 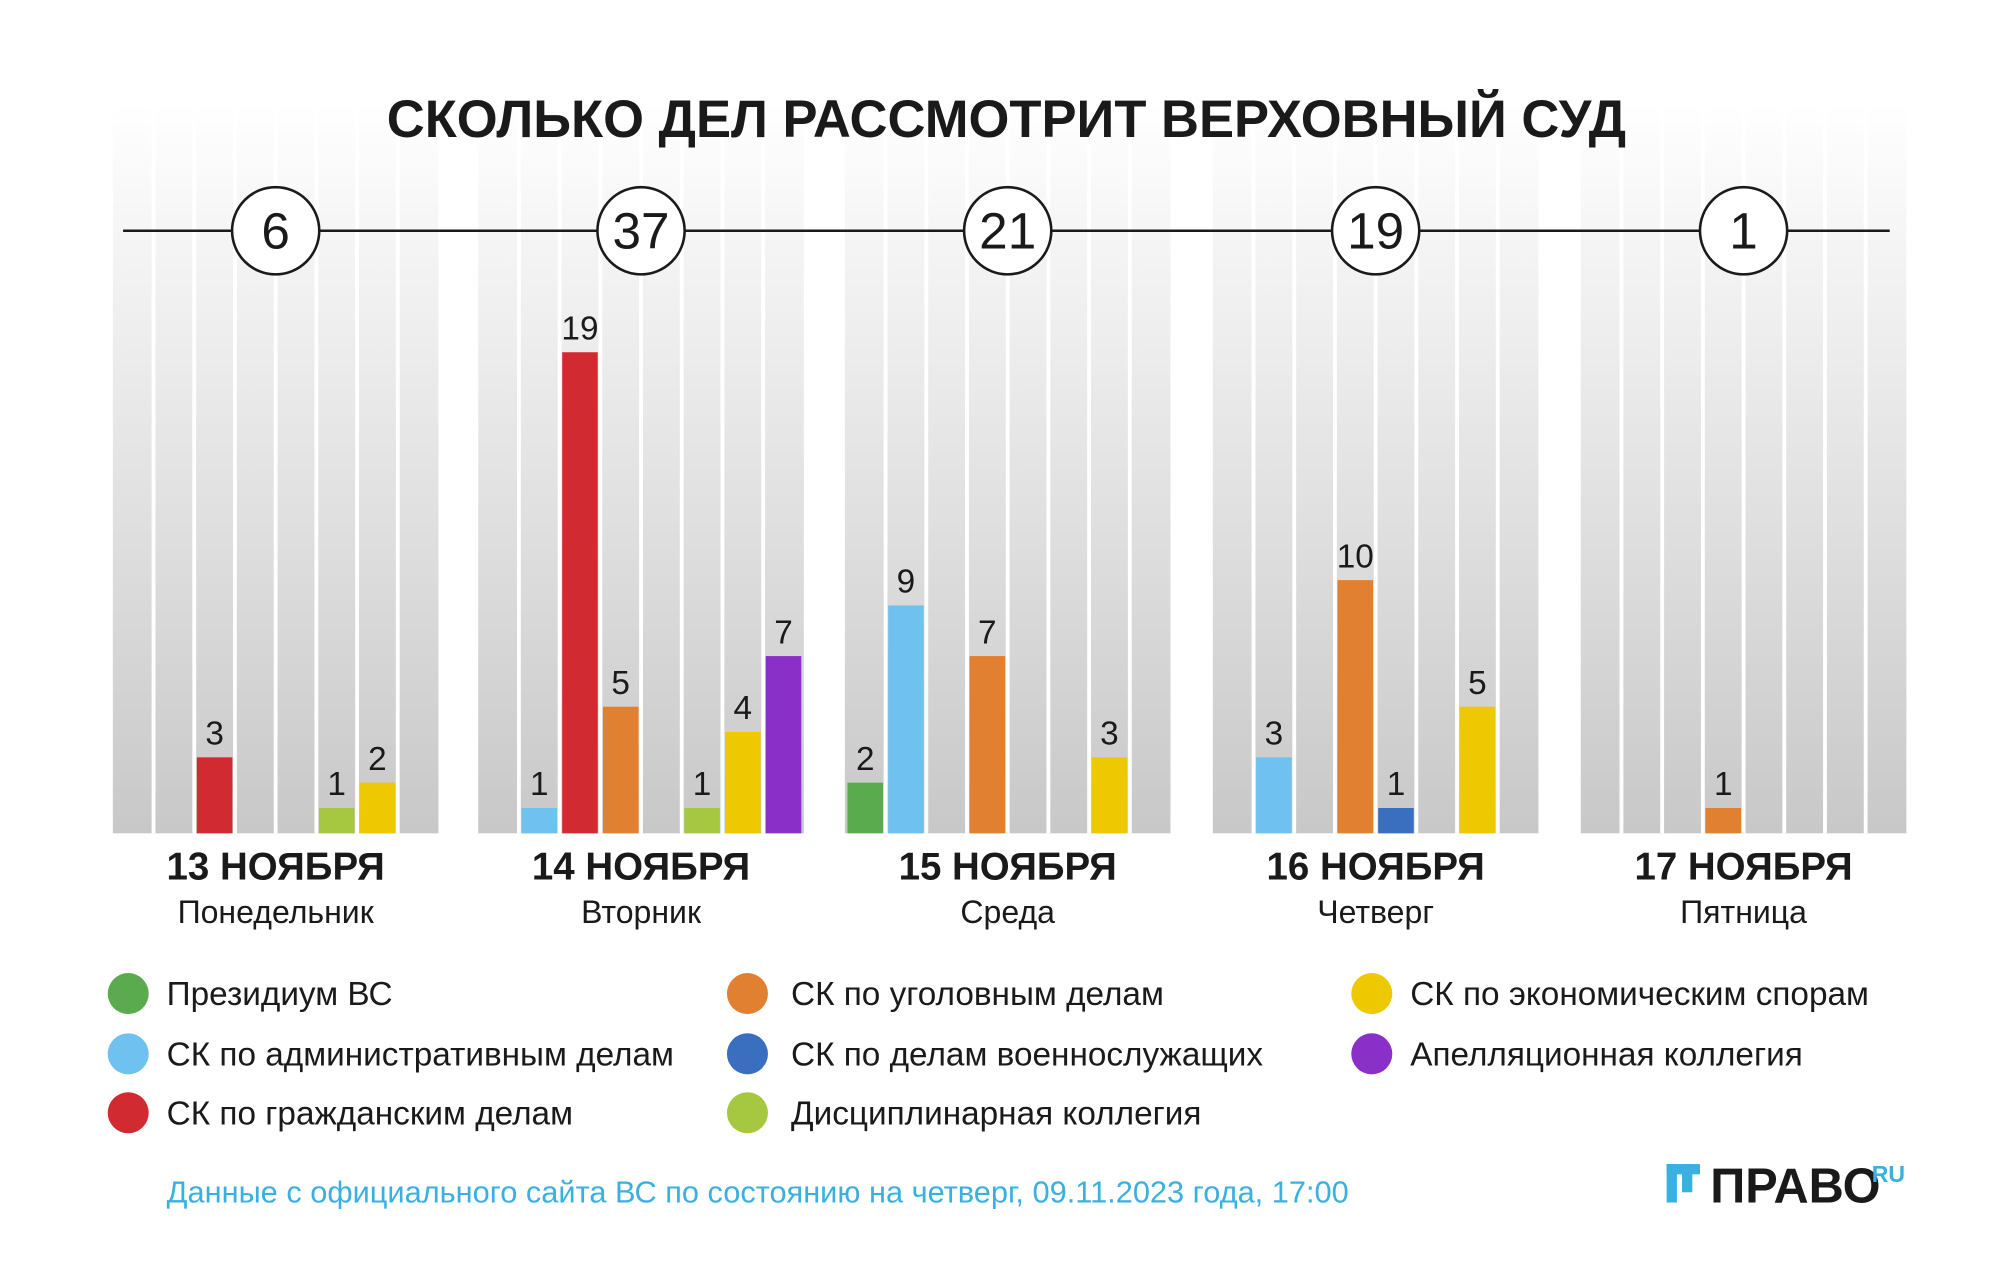 What do you see at coordinates (370, 1113) in the screenshot?
I see `legend-label: СК по гражданским делам` at bounding box center [370, 1113].